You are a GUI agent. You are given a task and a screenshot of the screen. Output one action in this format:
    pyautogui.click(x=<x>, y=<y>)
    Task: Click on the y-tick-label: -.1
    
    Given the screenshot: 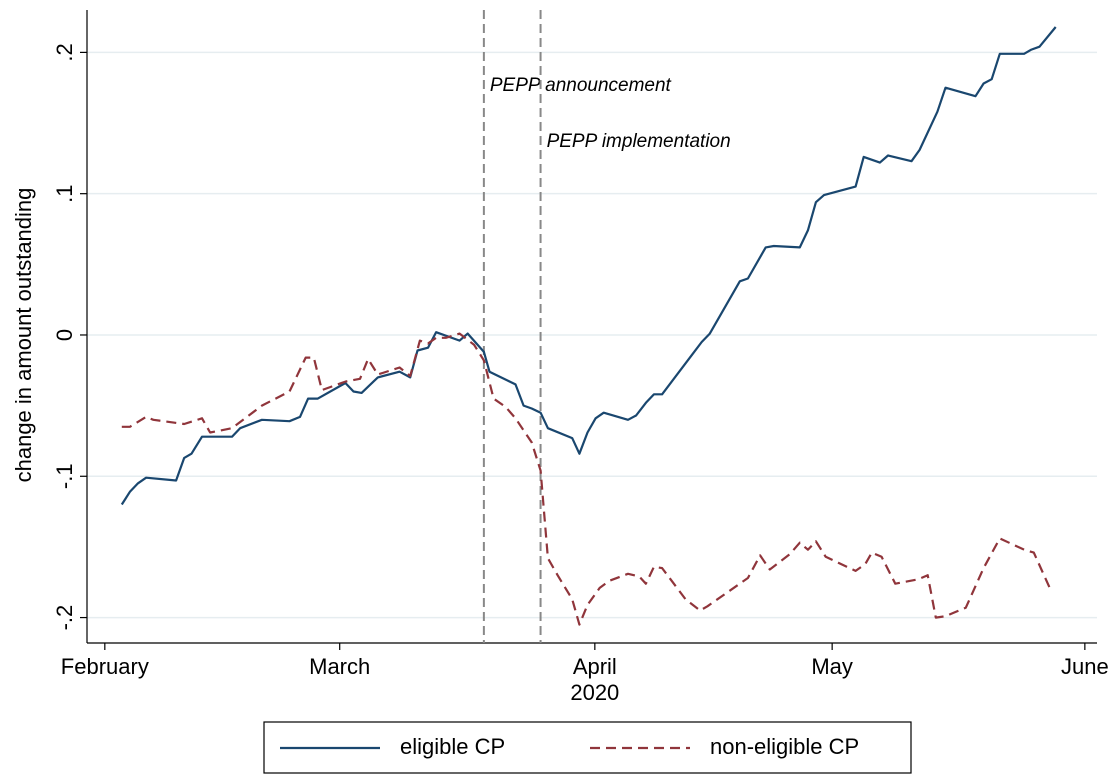 What is the action you would take?
    pyautogui.click(x=64, y=476)
    